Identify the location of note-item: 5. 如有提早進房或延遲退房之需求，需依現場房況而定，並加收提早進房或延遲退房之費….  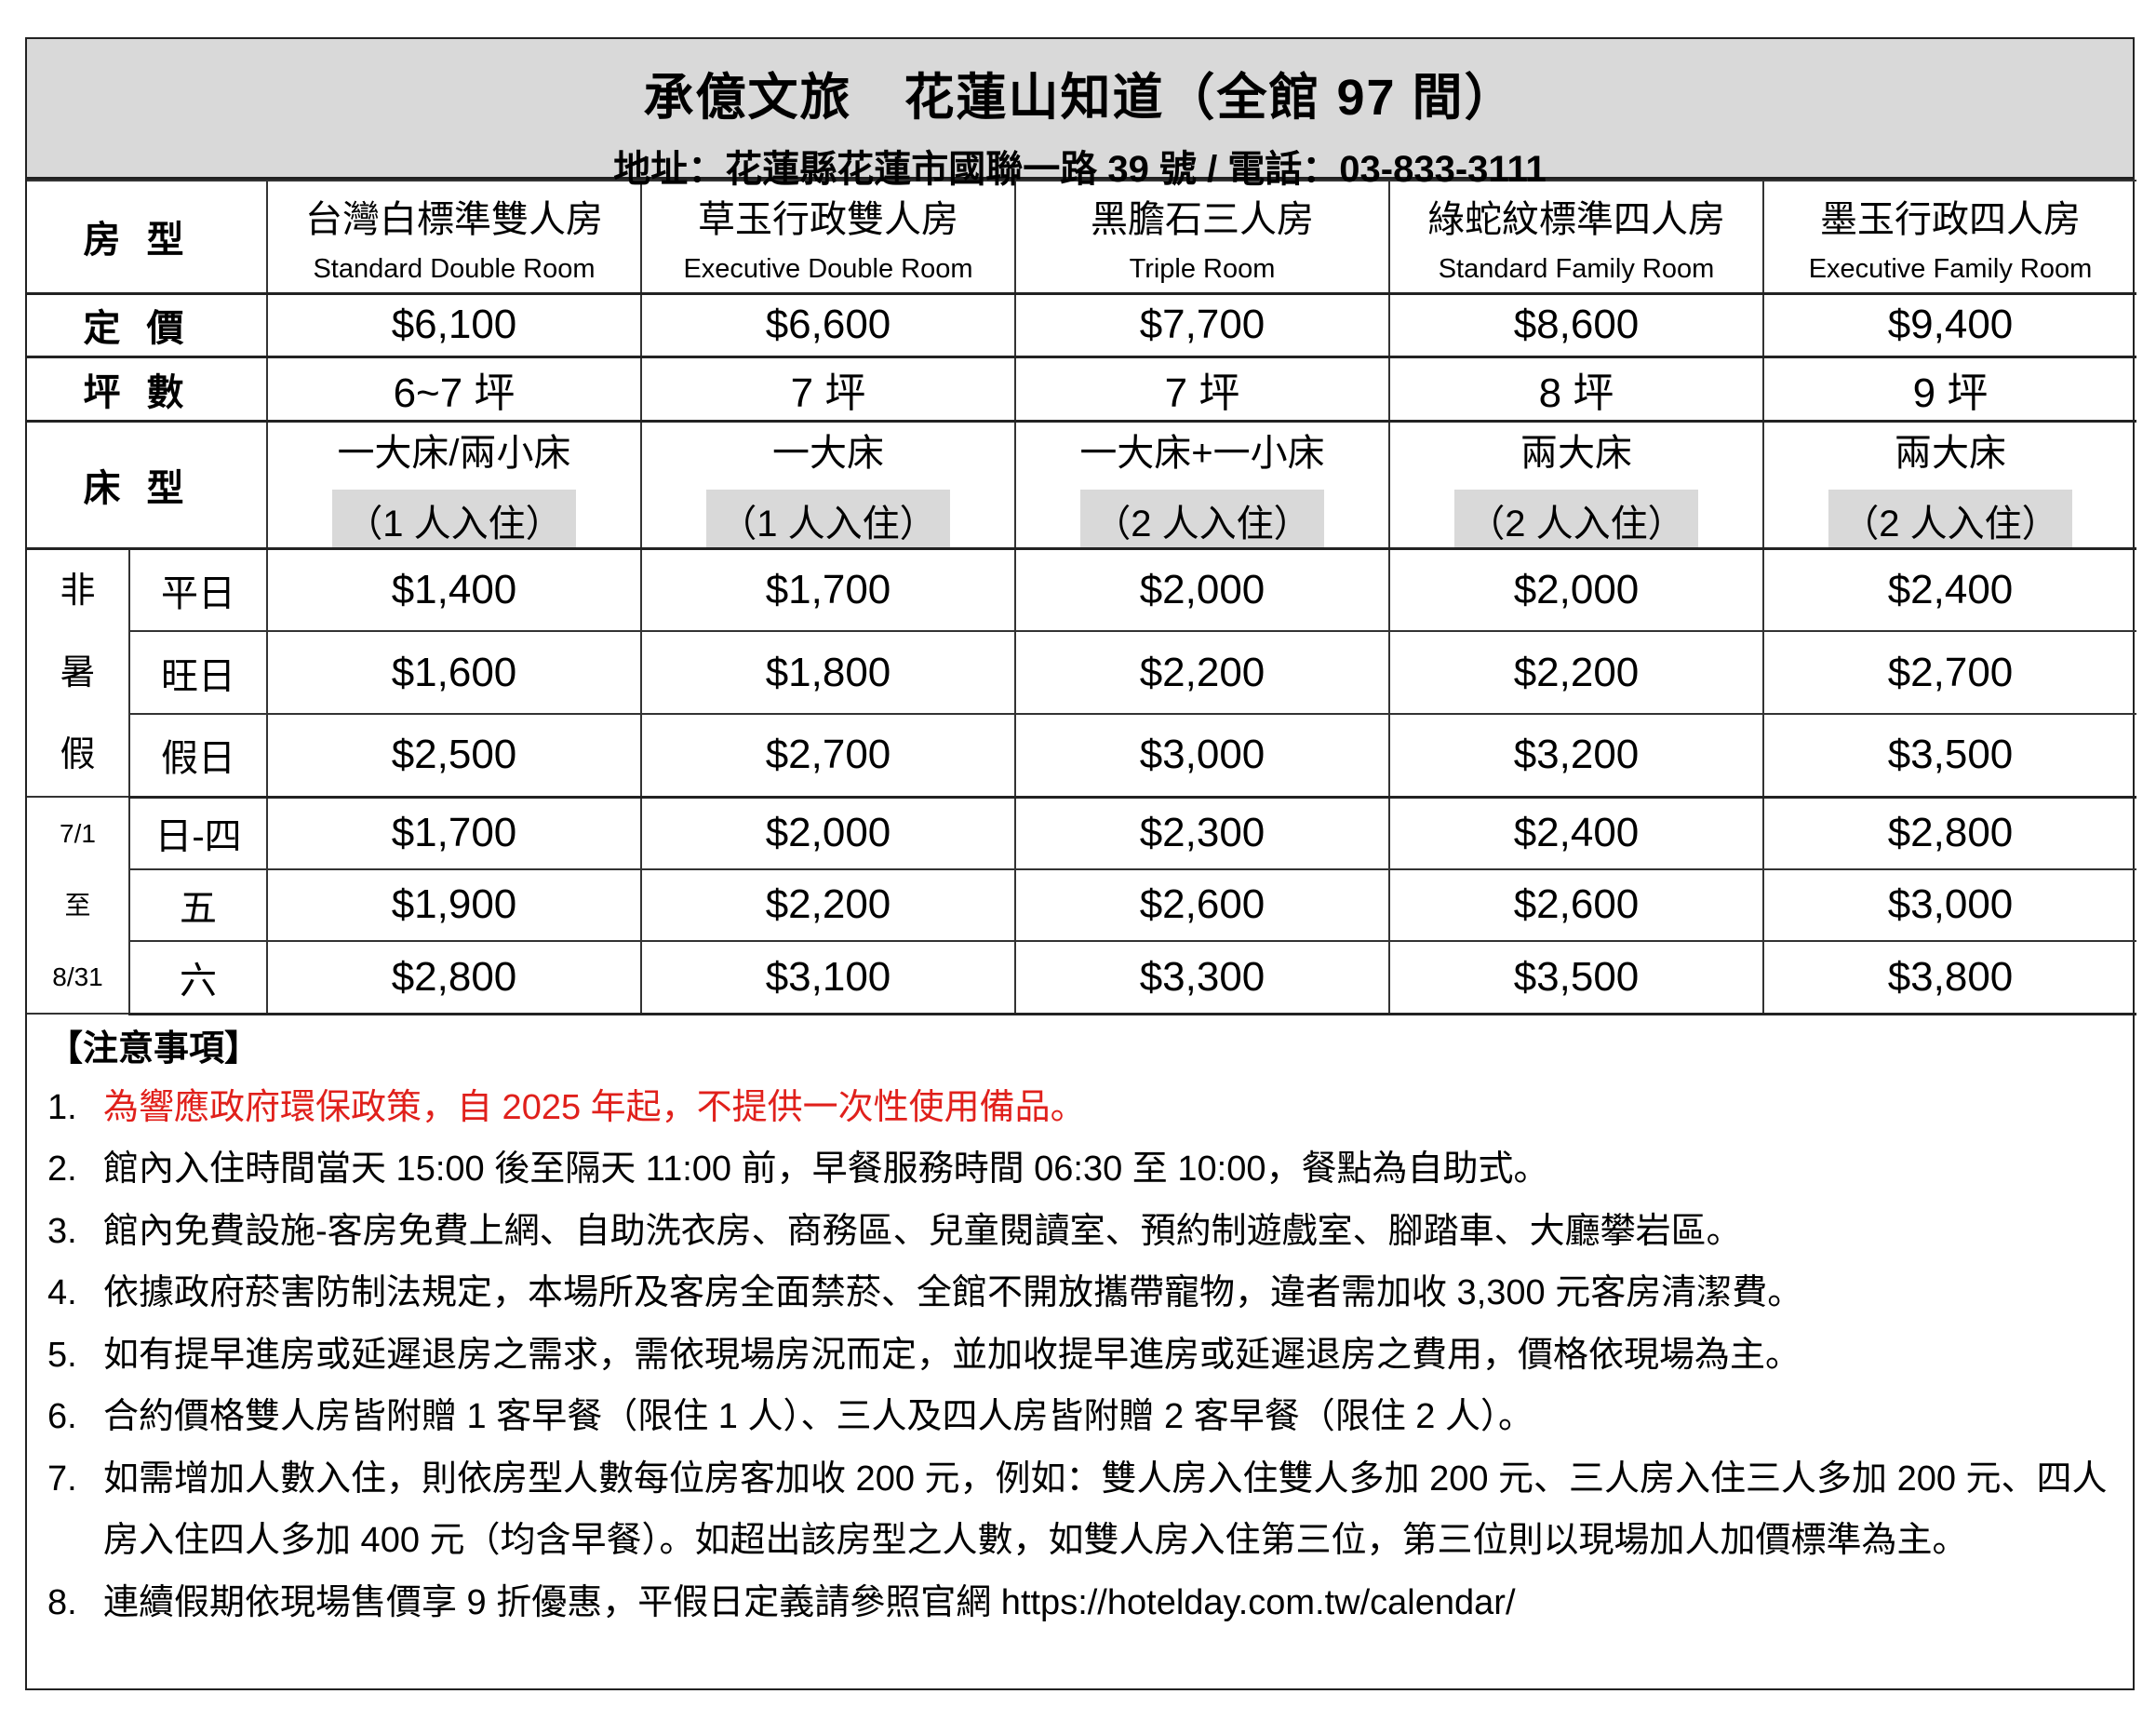
(1079, 1355).